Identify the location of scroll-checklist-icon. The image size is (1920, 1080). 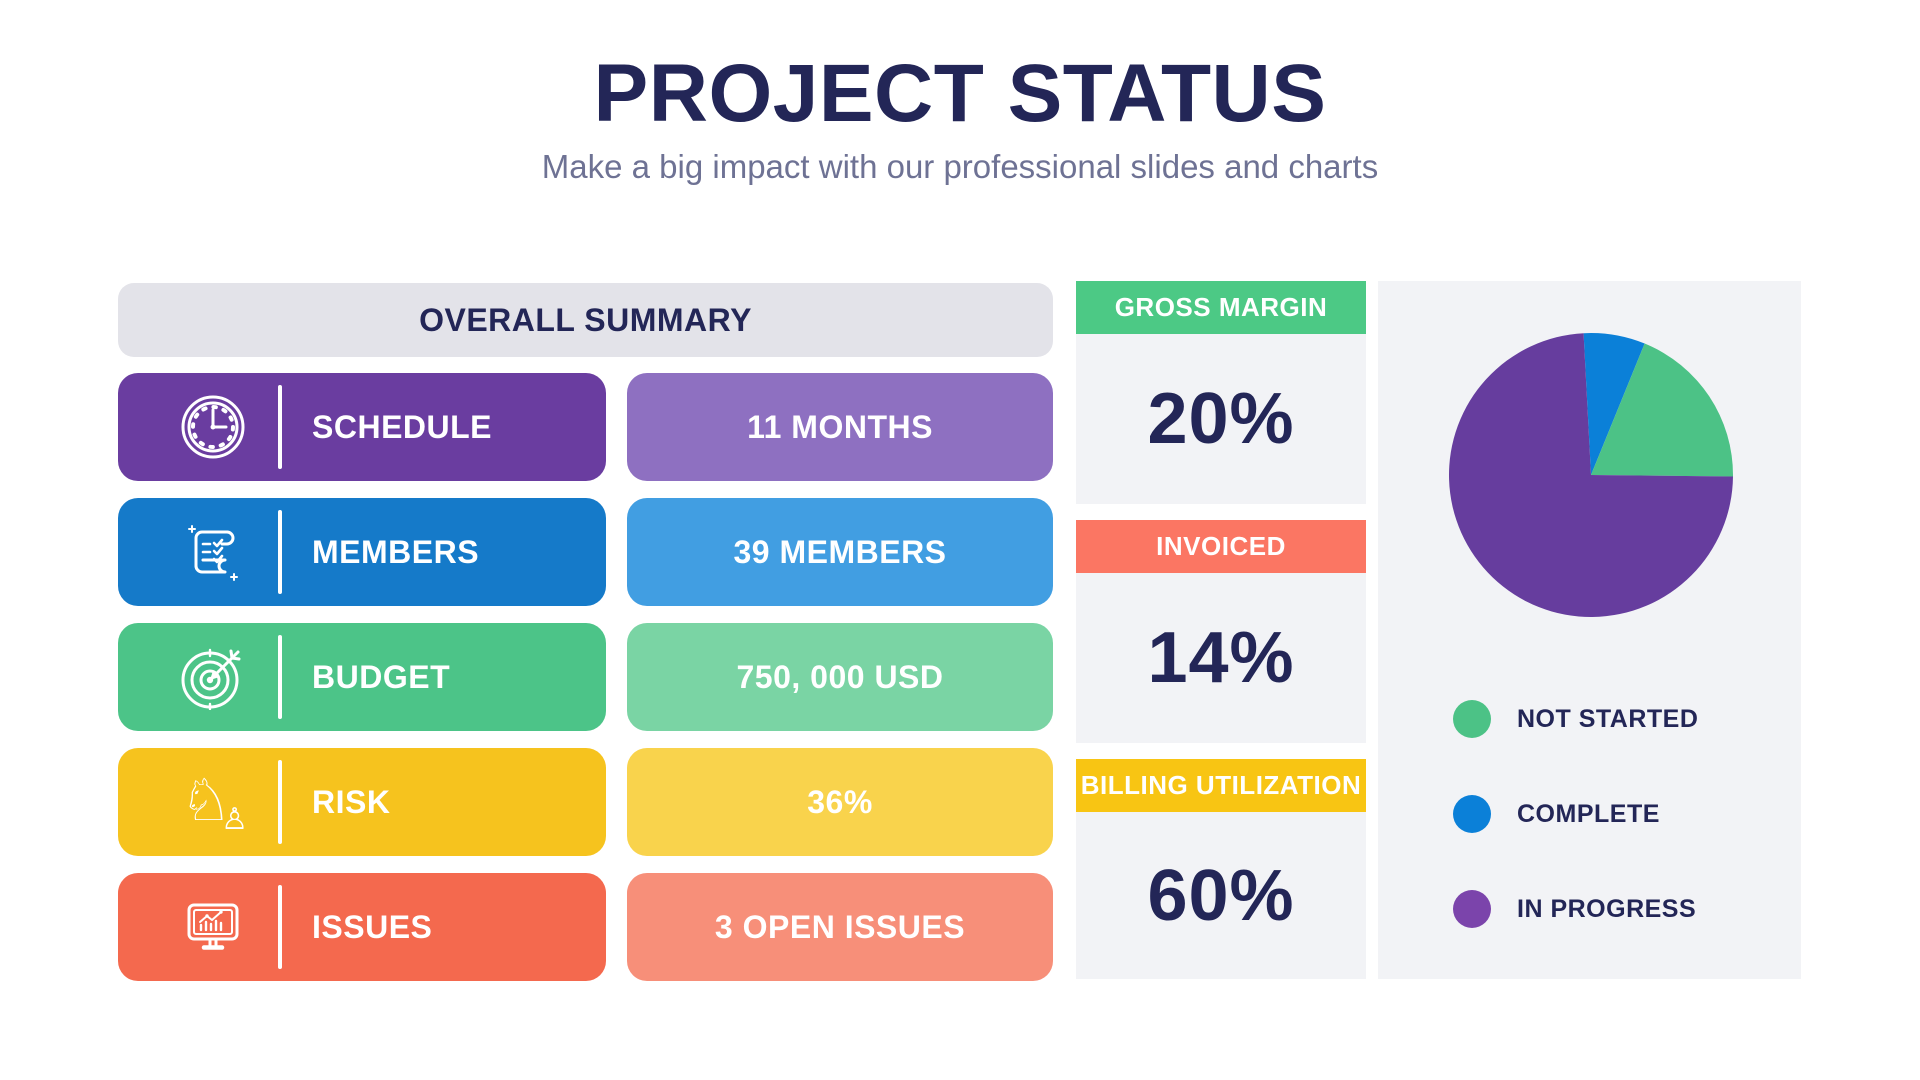
(213, 552).